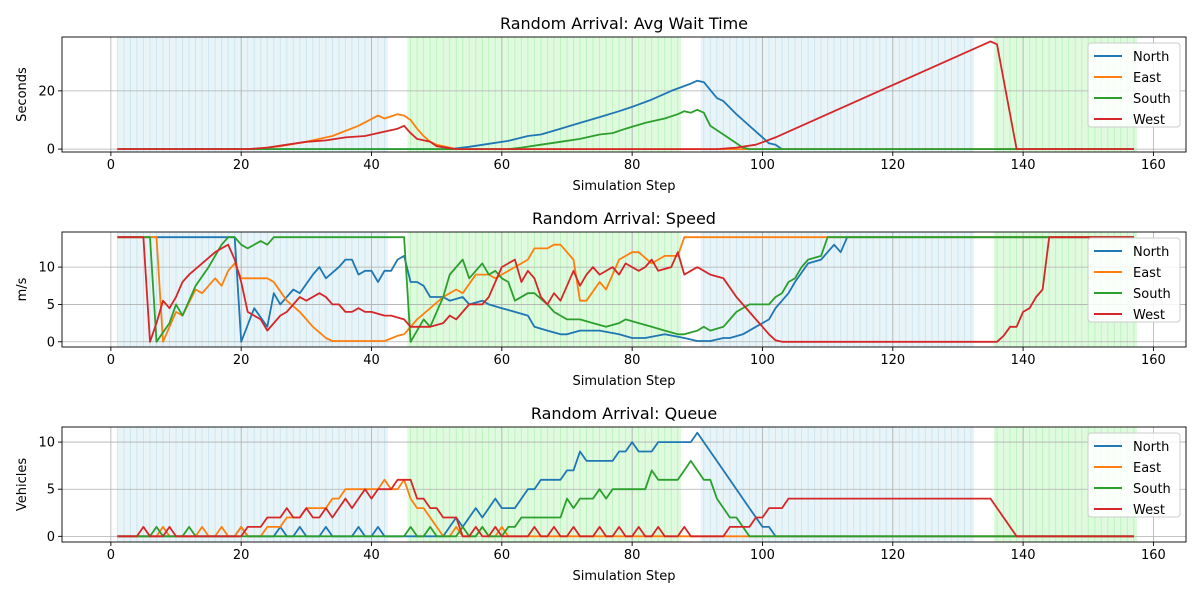 Image resolution: width=1200 pixels, height=604 pixels. I want to click on y-axis-label: Vehicles, so click(22, 484).